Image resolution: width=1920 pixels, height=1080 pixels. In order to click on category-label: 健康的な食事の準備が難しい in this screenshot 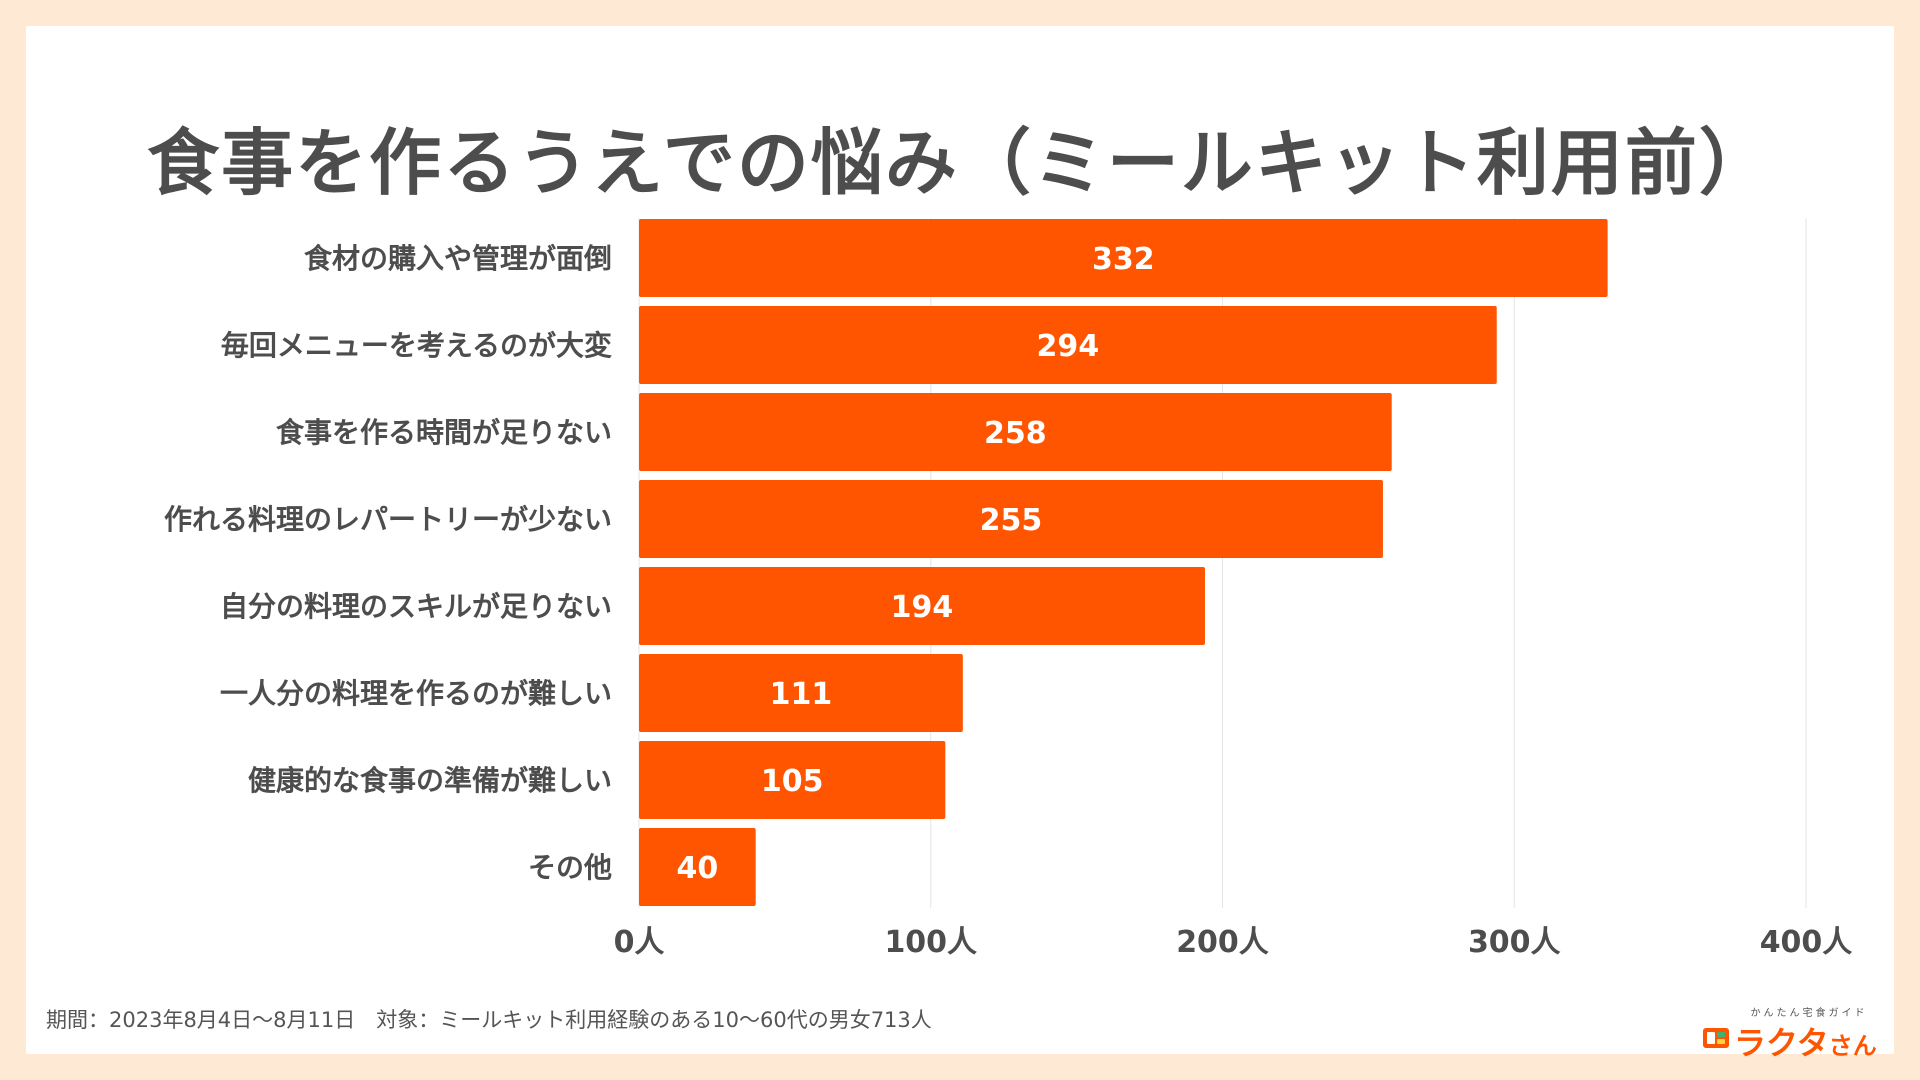, I will do `click(430, 780)`.